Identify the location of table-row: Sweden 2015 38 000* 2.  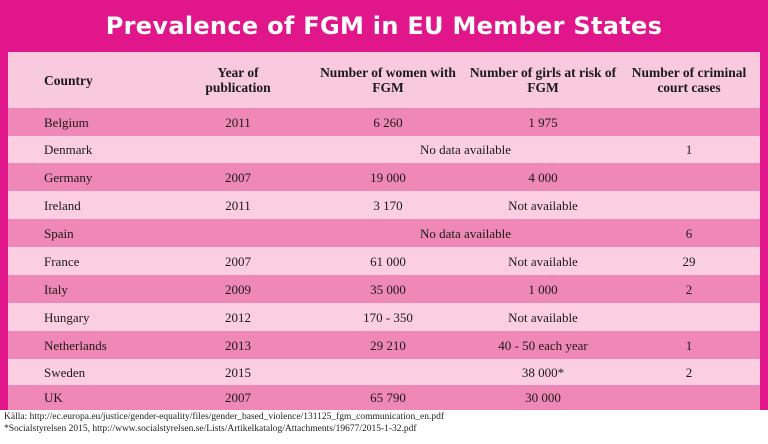
(384, 372).